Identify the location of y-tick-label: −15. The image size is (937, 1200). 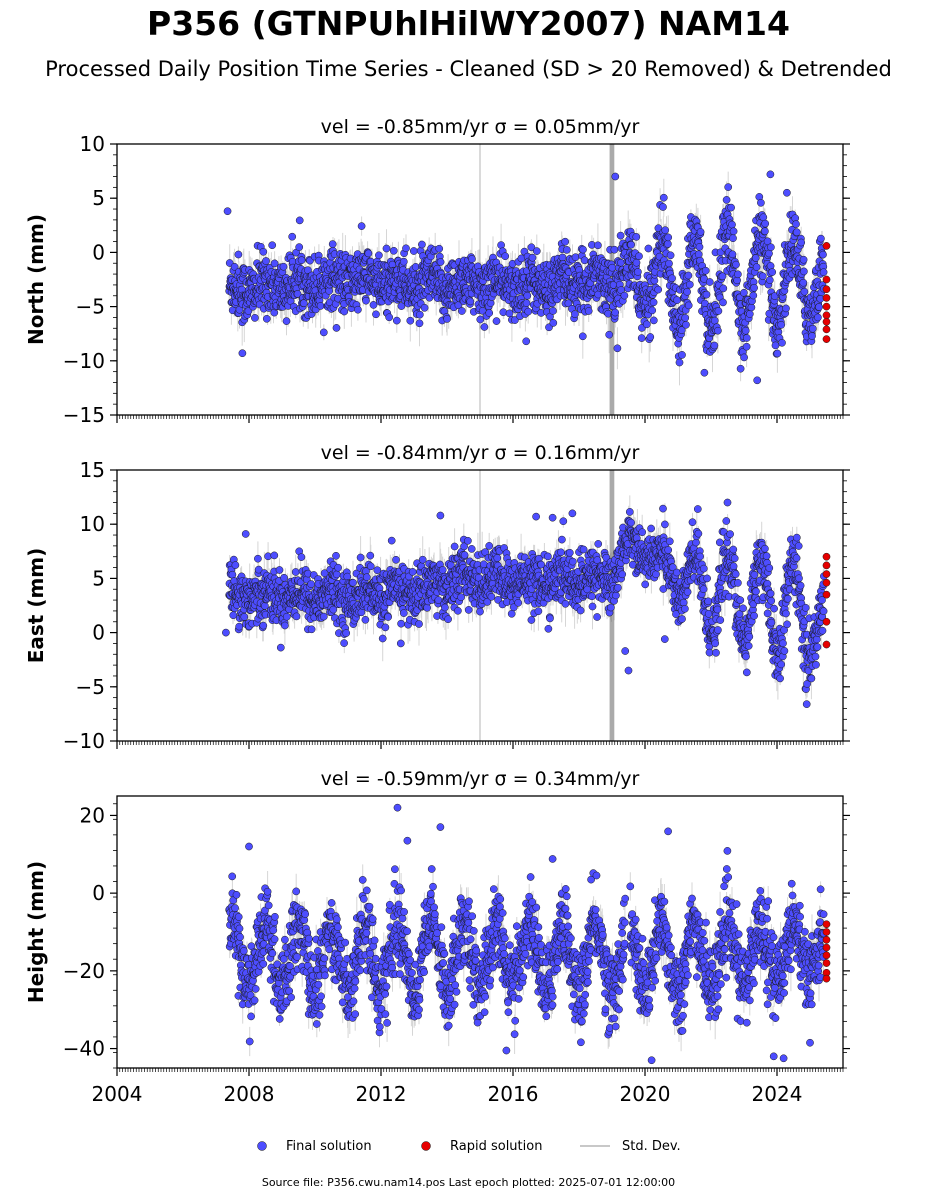
(84, 415).